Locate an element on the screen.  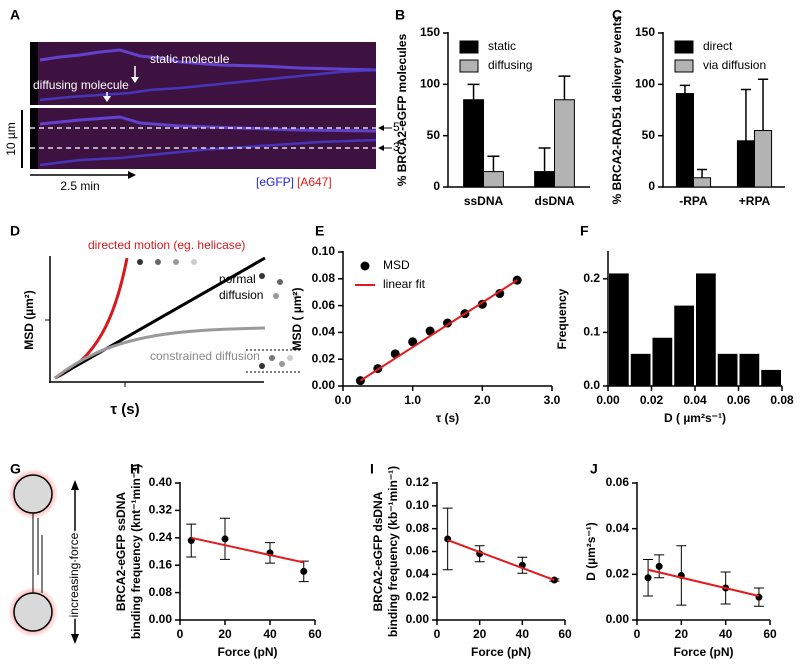
legend-label: direct is located at coordinates (718, 46).